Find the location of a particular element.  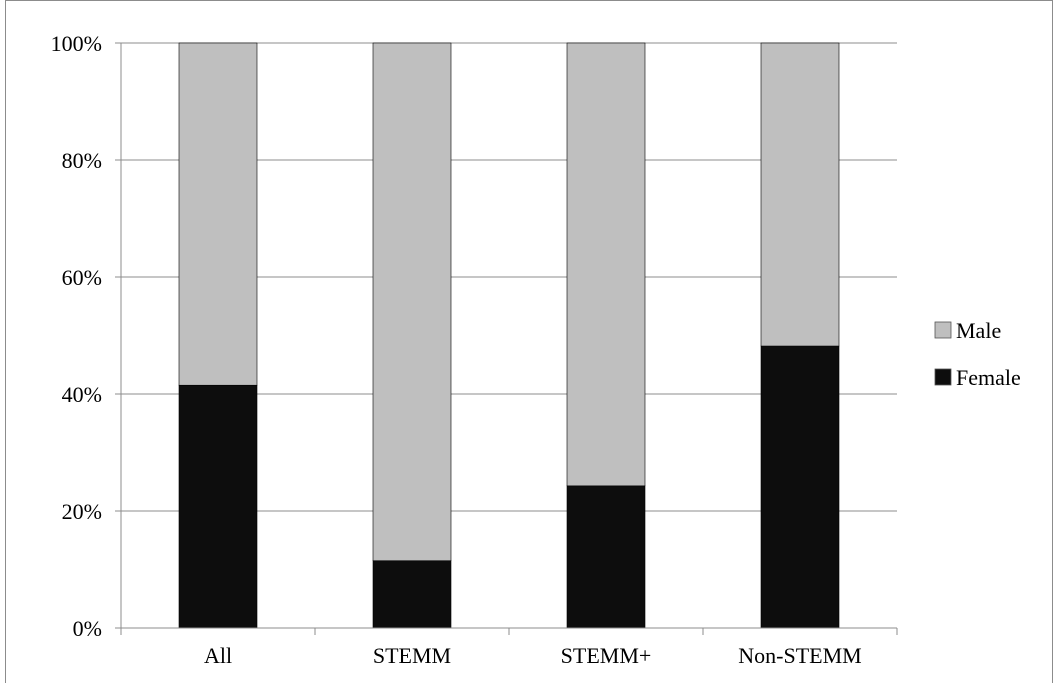

bar-female-non-stemm is located at coordinates (800, 487).